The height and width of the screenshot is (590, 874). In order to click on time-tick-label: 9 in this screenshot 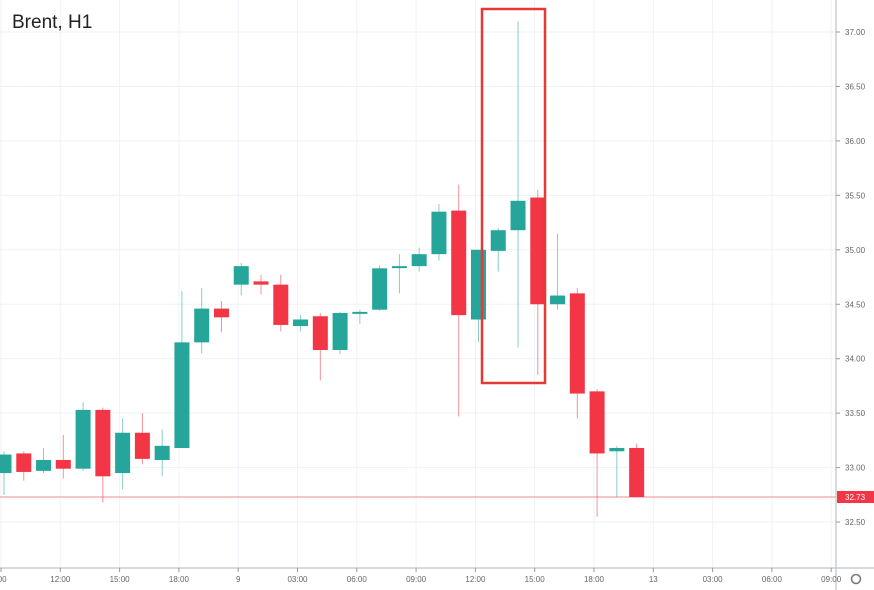, I will do `click(238, 579)`.